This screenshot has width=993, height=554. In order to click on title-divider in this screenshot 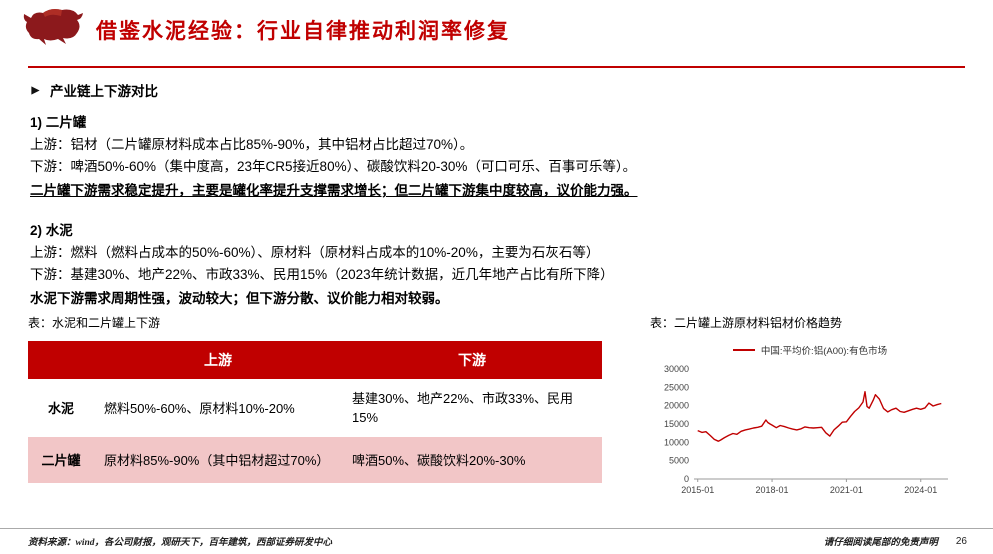, I will do `click(496, 67)`.